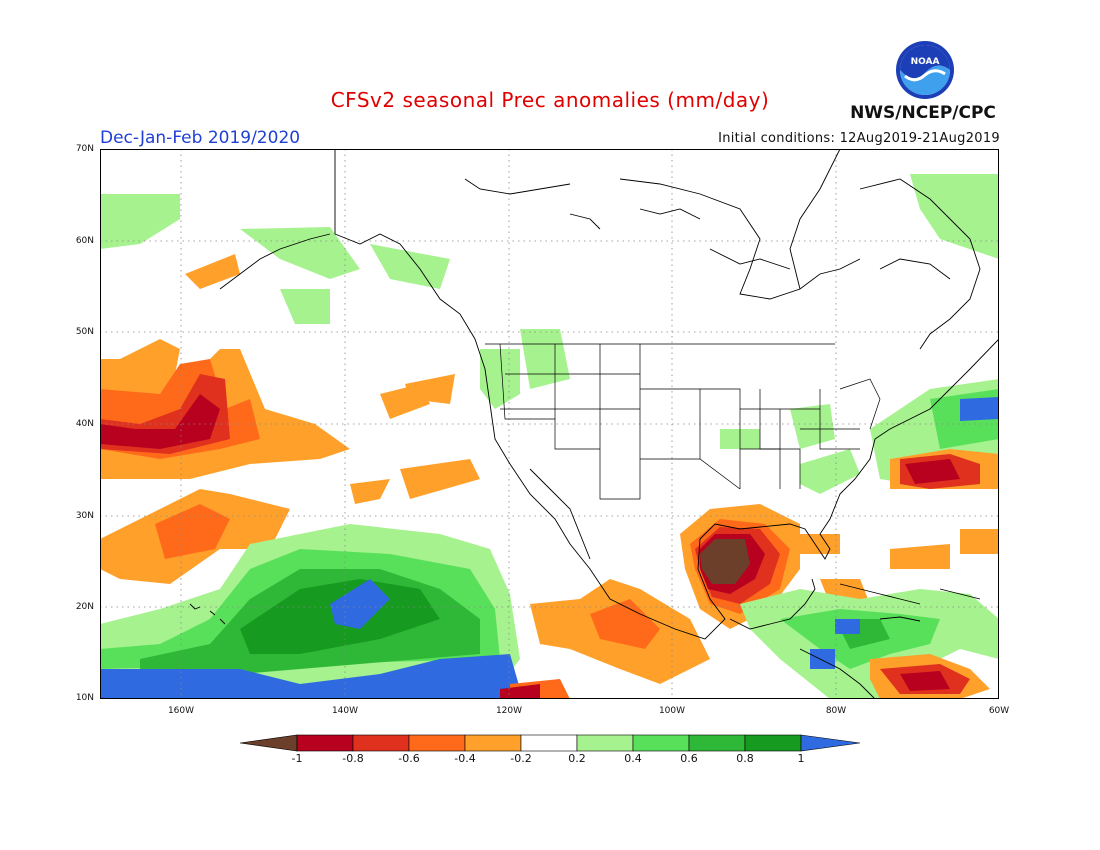 The height and width of the screenshot is (850, 1100). I want to click on lat-label-40n: 40N, so click(84, 424).